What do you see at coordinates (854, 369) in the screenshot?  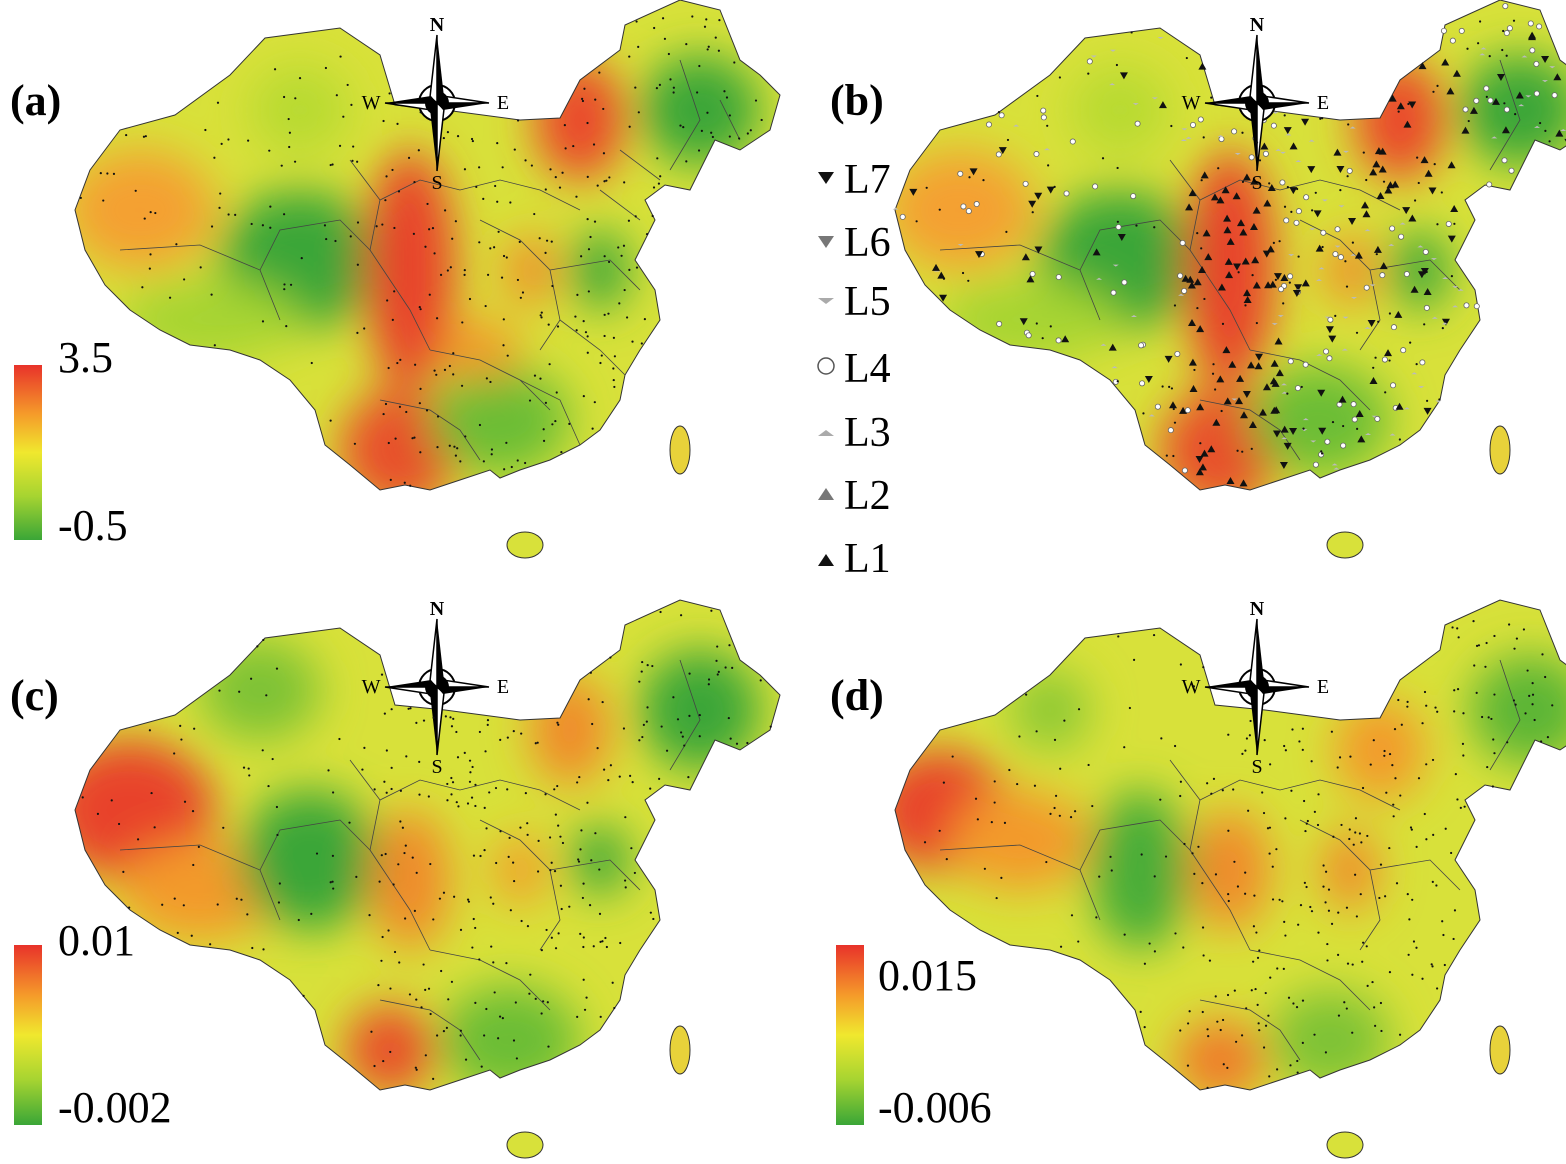 I see `station-level-legend: L7 L6 L5 L4 L3 L2 L1` at bounding box center [854, 369].